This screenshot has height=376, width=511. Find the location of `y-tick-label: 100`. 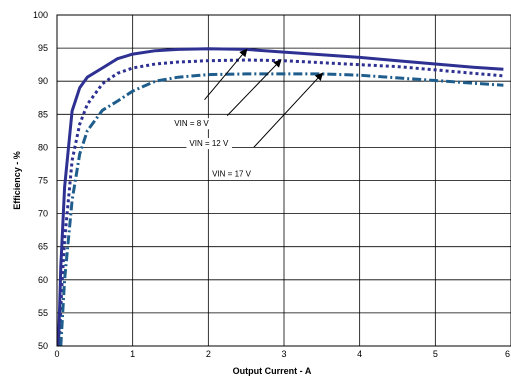

y-tick-label: 100 is located at coordinates (40, 15).